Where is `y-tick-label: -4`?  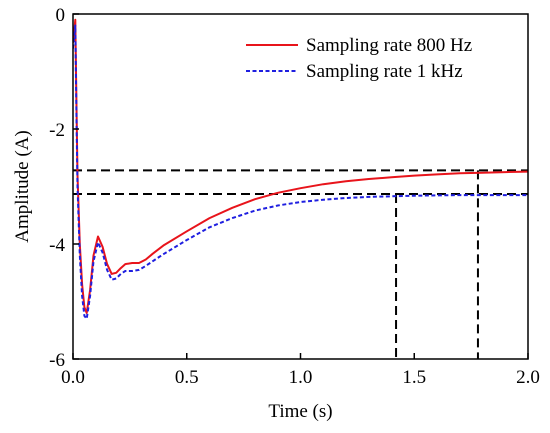 y-tick-label: -4 is located at coordinates (57, 245).